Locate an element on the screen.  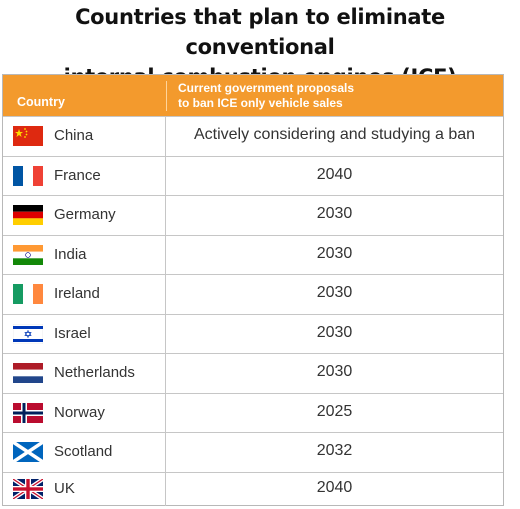
header-proposals-line-1: Current government proposals is located at coordinates (266, 88).